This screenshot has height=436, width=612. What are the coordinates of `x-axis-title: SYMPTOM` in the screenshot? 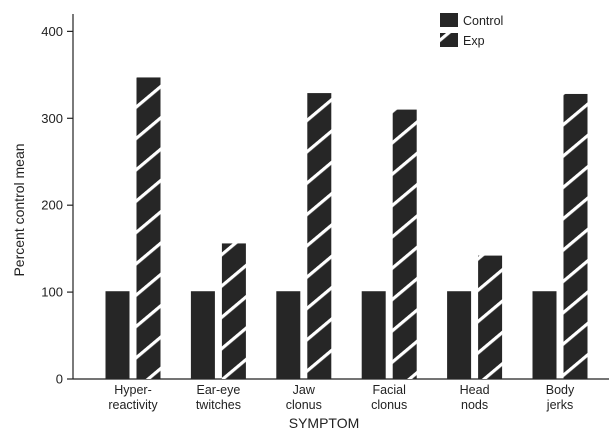 It's located at (324, 423).